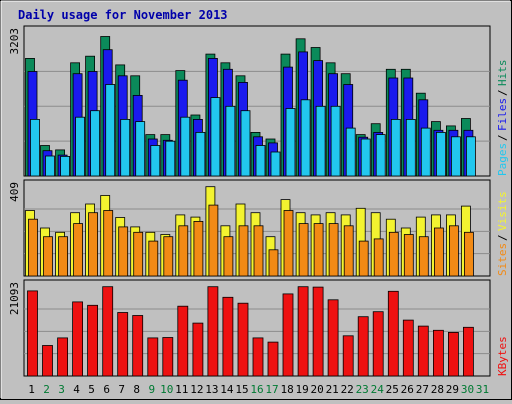  What do you see at coordinates (196, 389) in the screenshot?
I see `x-tick-12: 12` at bounding box center [196, 389].